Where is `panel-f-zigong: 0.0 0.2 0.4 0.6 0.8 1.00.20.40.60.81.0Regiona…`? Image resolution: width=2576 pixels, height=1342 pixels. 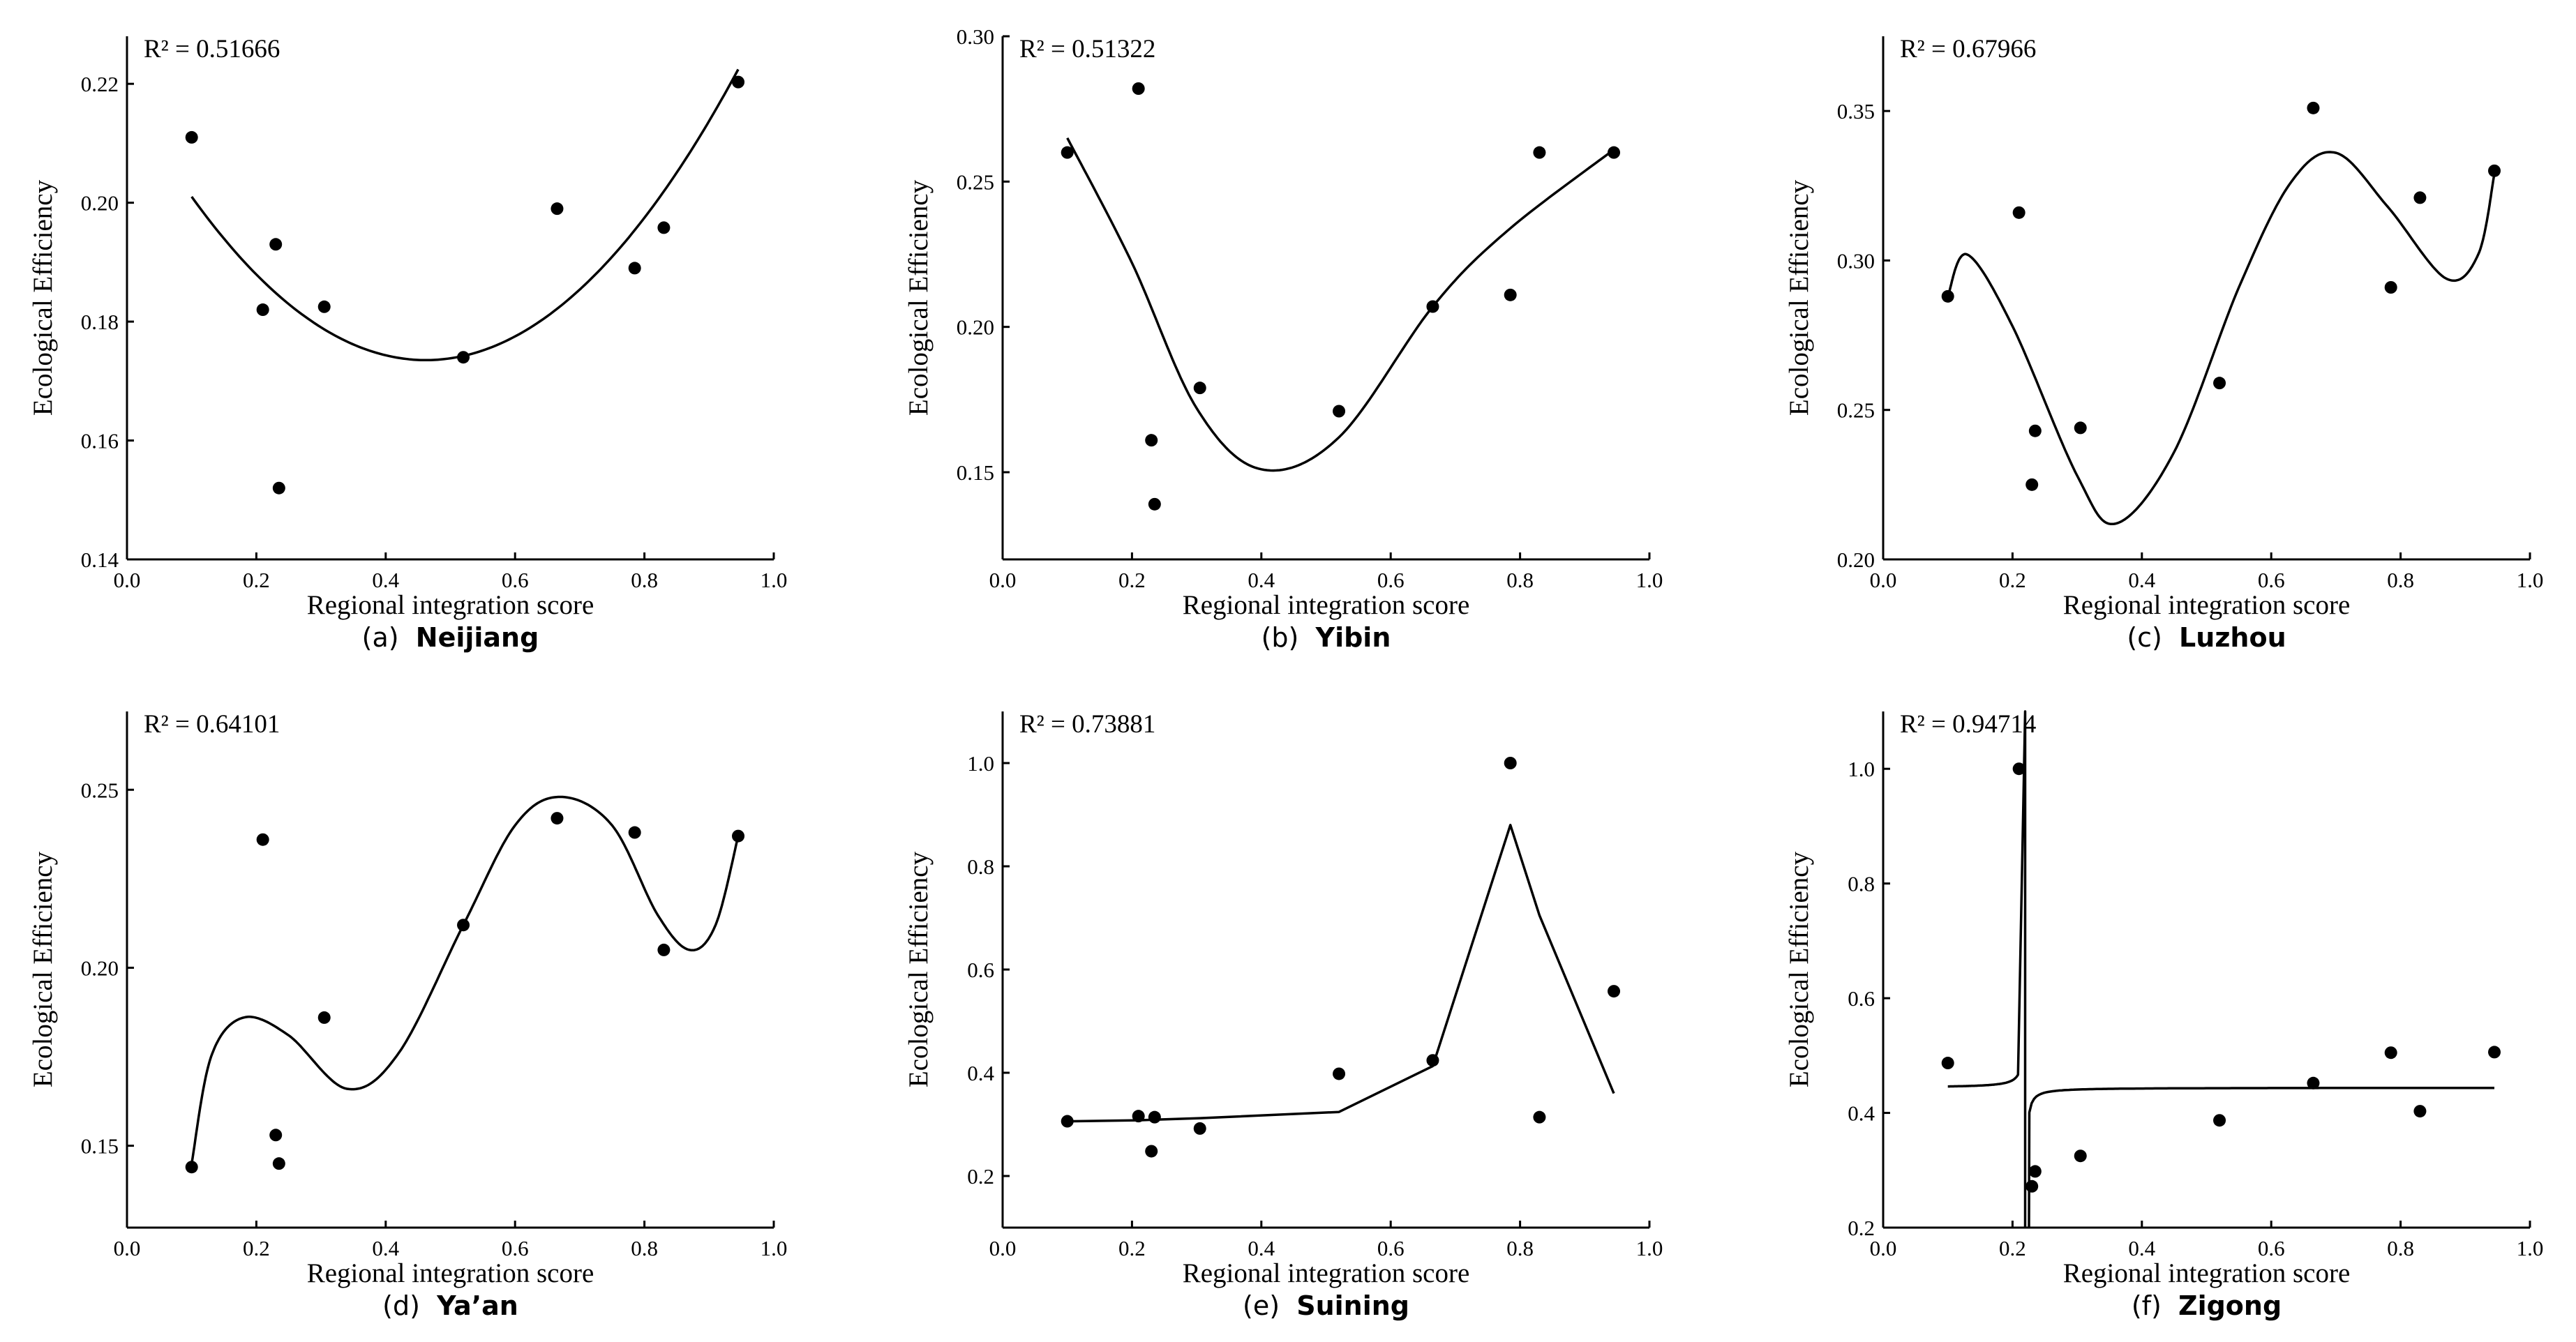 panel-f-zigong: 0.0 0.2 0.4 0.6 0.8 1.00.20.40.60.81.0Regiona… is located at coordinates (2163, 1015).